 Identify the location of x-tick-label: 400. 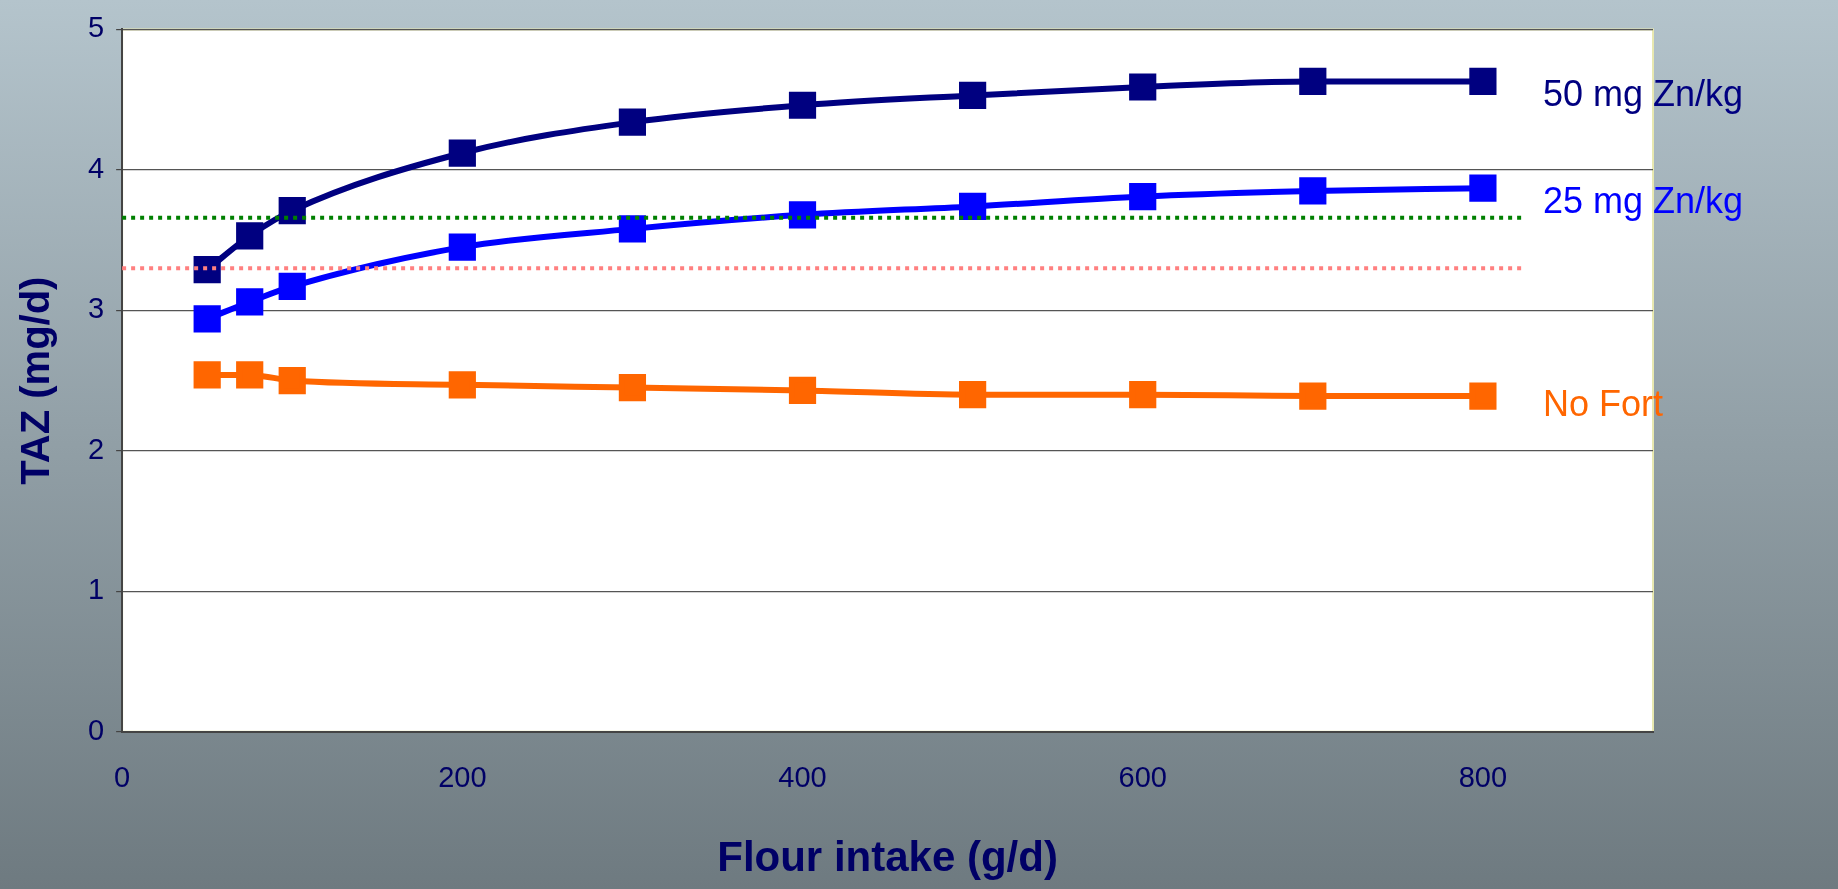
(802, 777).